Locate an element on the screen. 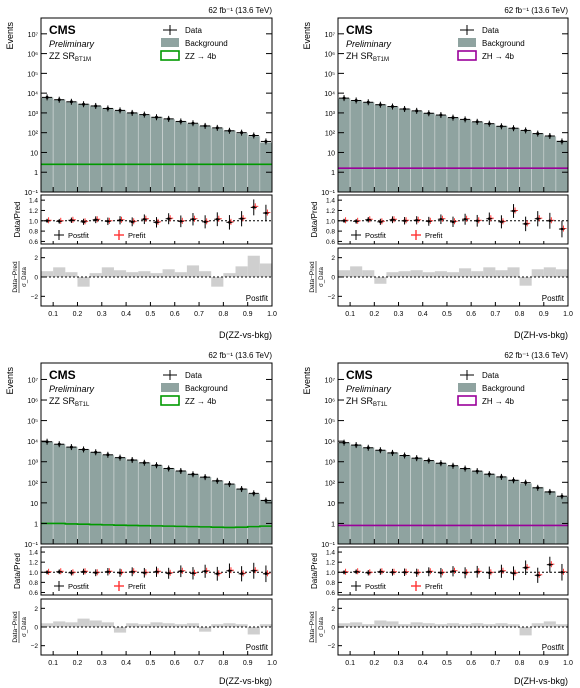 Image resolution: width=580 pixels, height=688 pixels. pull-y-label-denominator: σ_Data is located at coordinates (322, 276).